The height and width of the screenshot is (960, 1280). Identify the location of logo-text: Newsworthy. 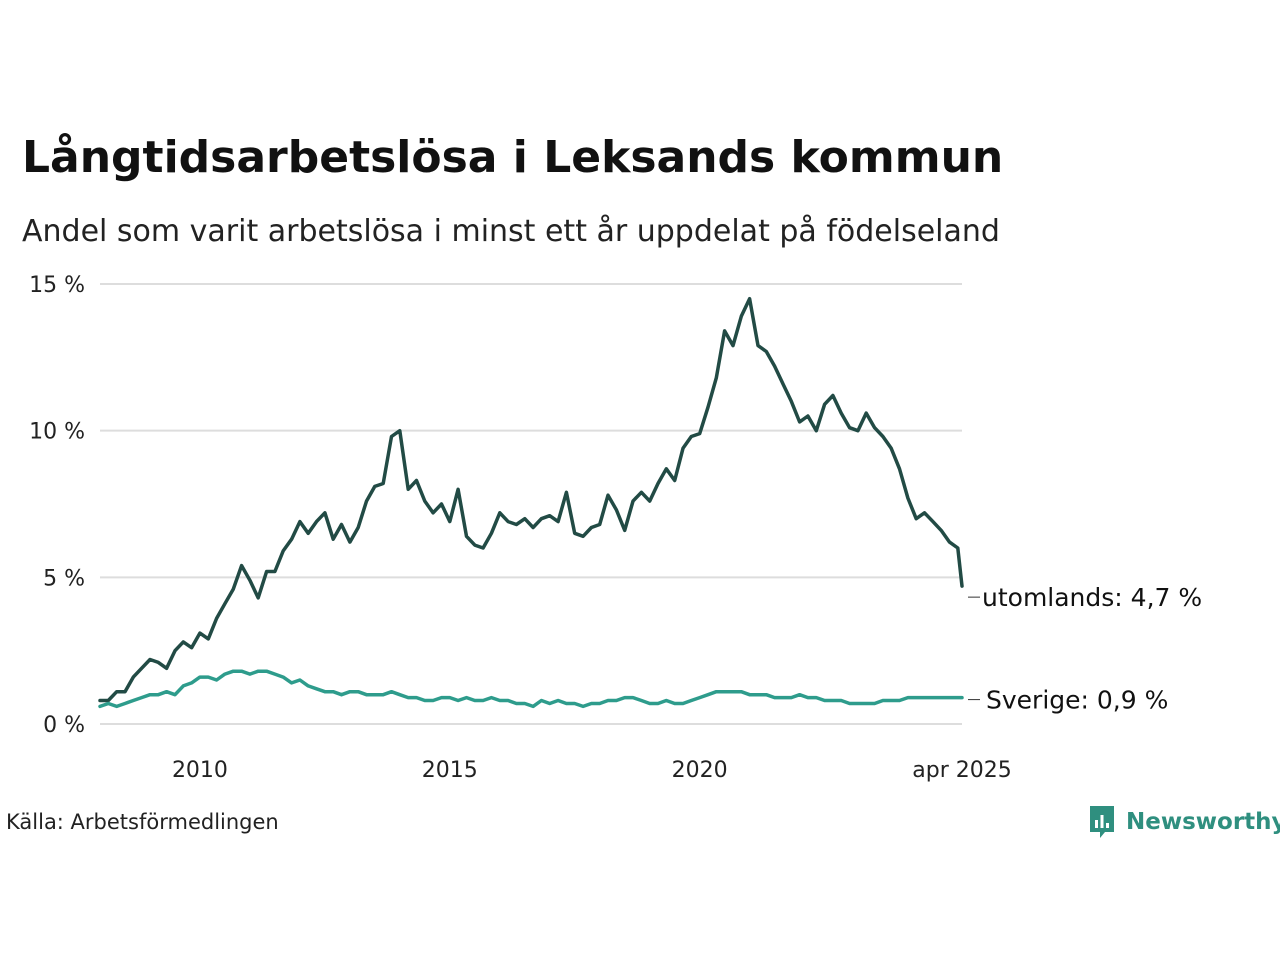
(1203, 822).